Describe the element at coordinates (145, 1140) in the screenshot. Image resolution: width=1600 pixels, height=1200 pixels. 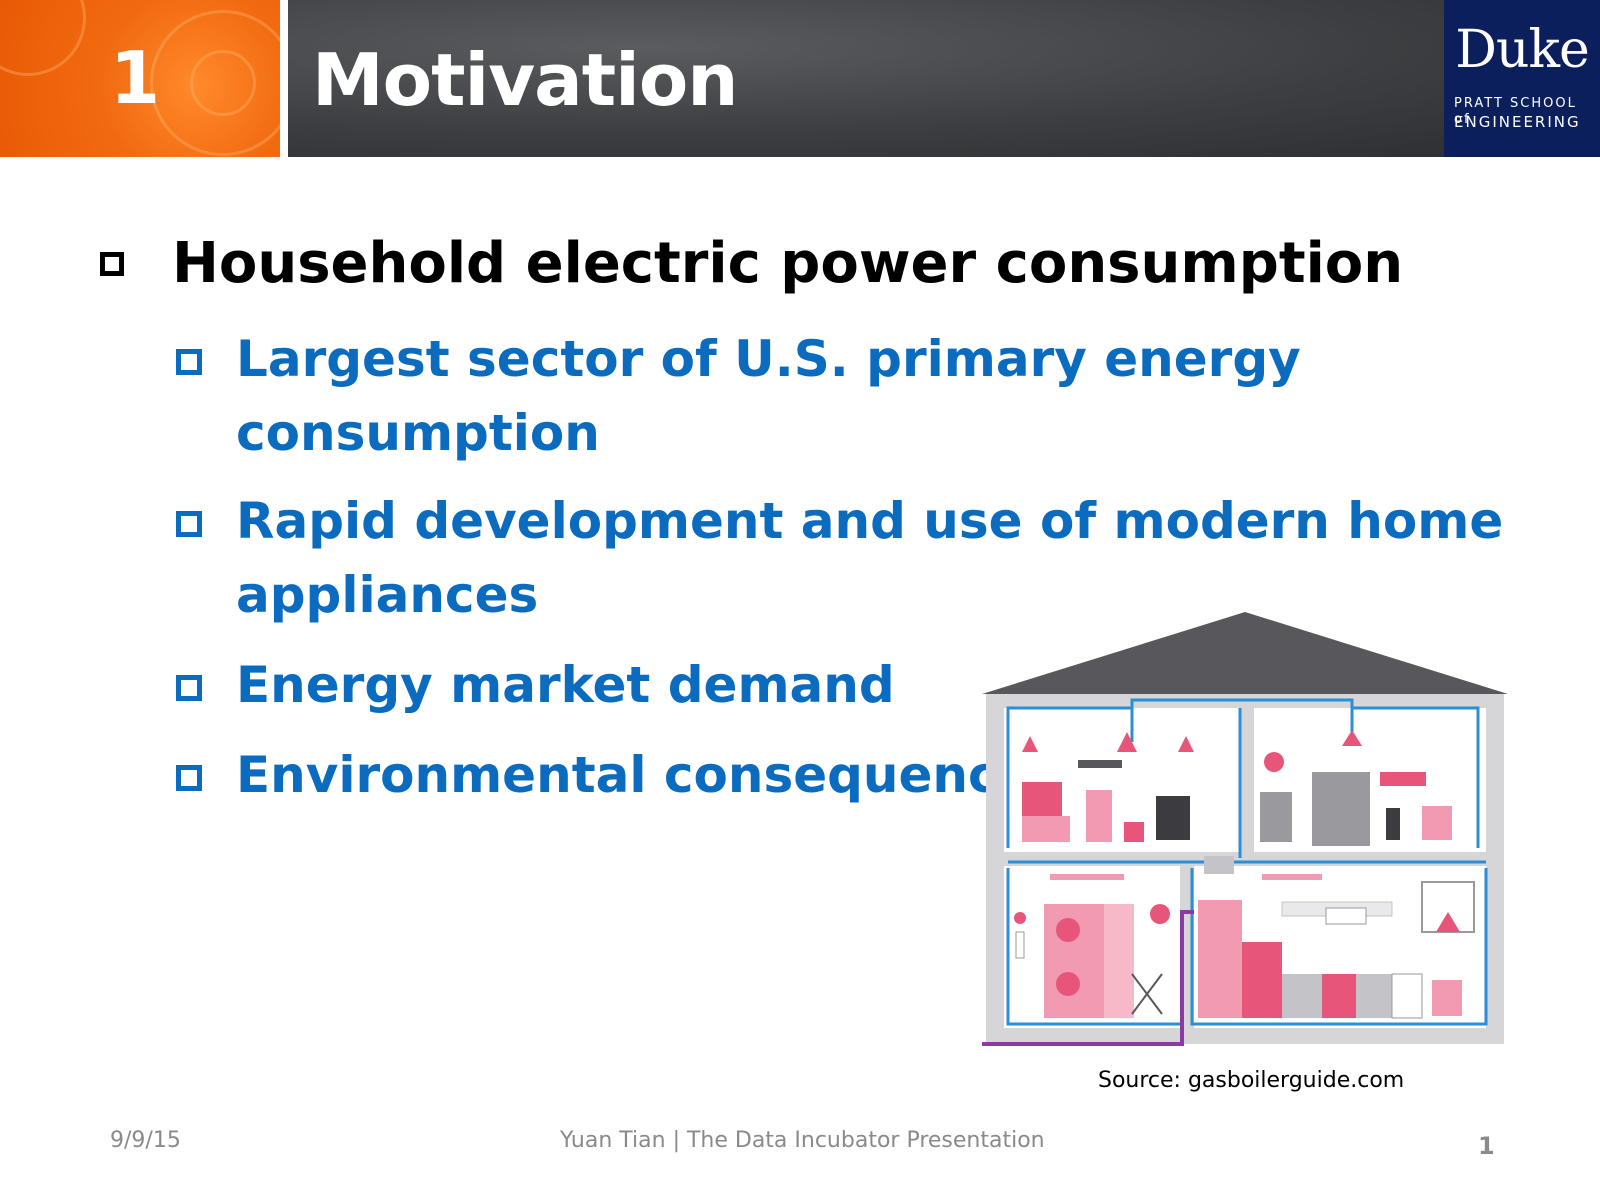
I see `footer-date: 9/9/15` at that location.